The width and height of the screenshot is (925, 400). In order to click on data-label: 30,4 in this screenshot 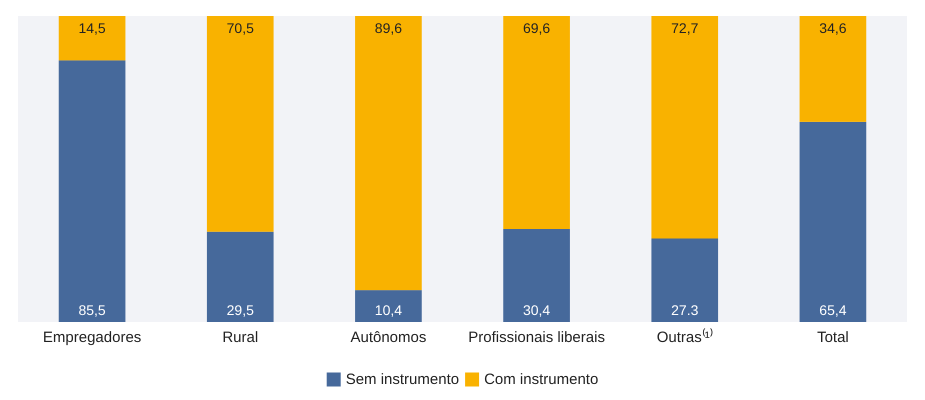, I will do `click(536, 310)`.